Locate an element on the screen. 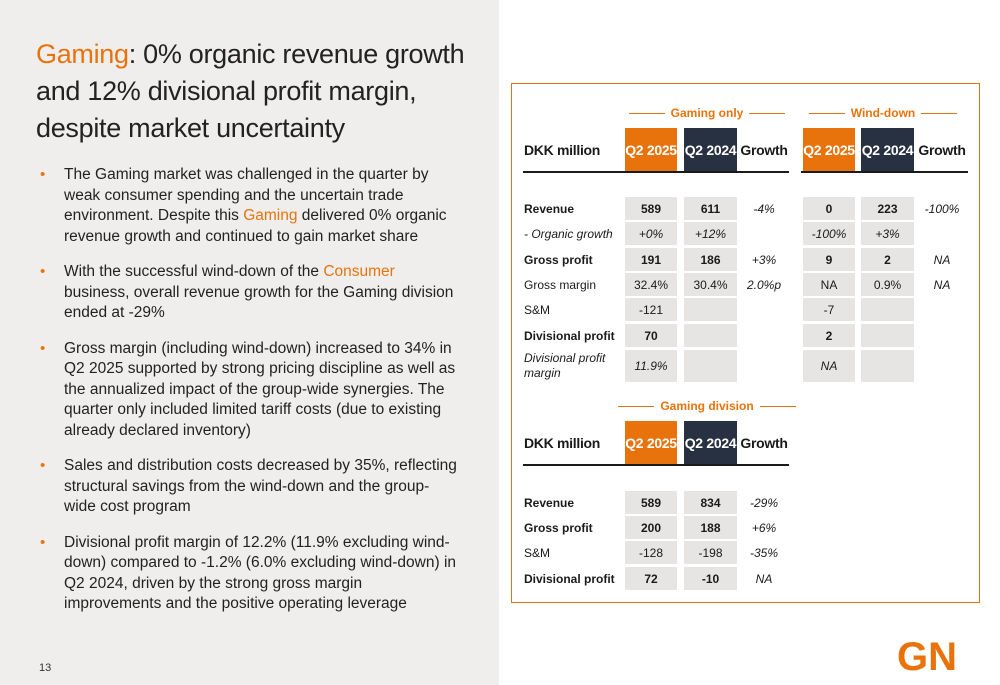 The height and width of the screenshot is (685, 1000). column-header-division-q2-2025: Q2 2025 is located at coordinates (651, 442).